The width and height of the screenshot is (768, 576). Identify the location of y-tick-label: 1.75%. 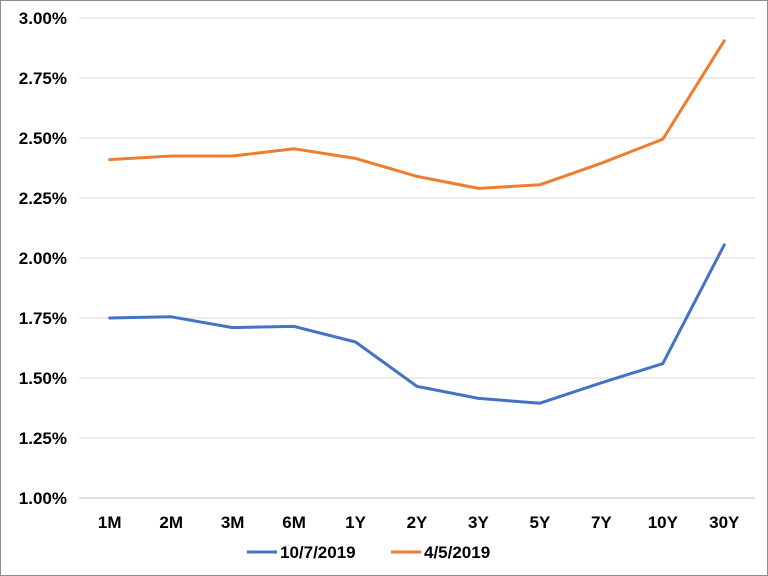
(43, 318).